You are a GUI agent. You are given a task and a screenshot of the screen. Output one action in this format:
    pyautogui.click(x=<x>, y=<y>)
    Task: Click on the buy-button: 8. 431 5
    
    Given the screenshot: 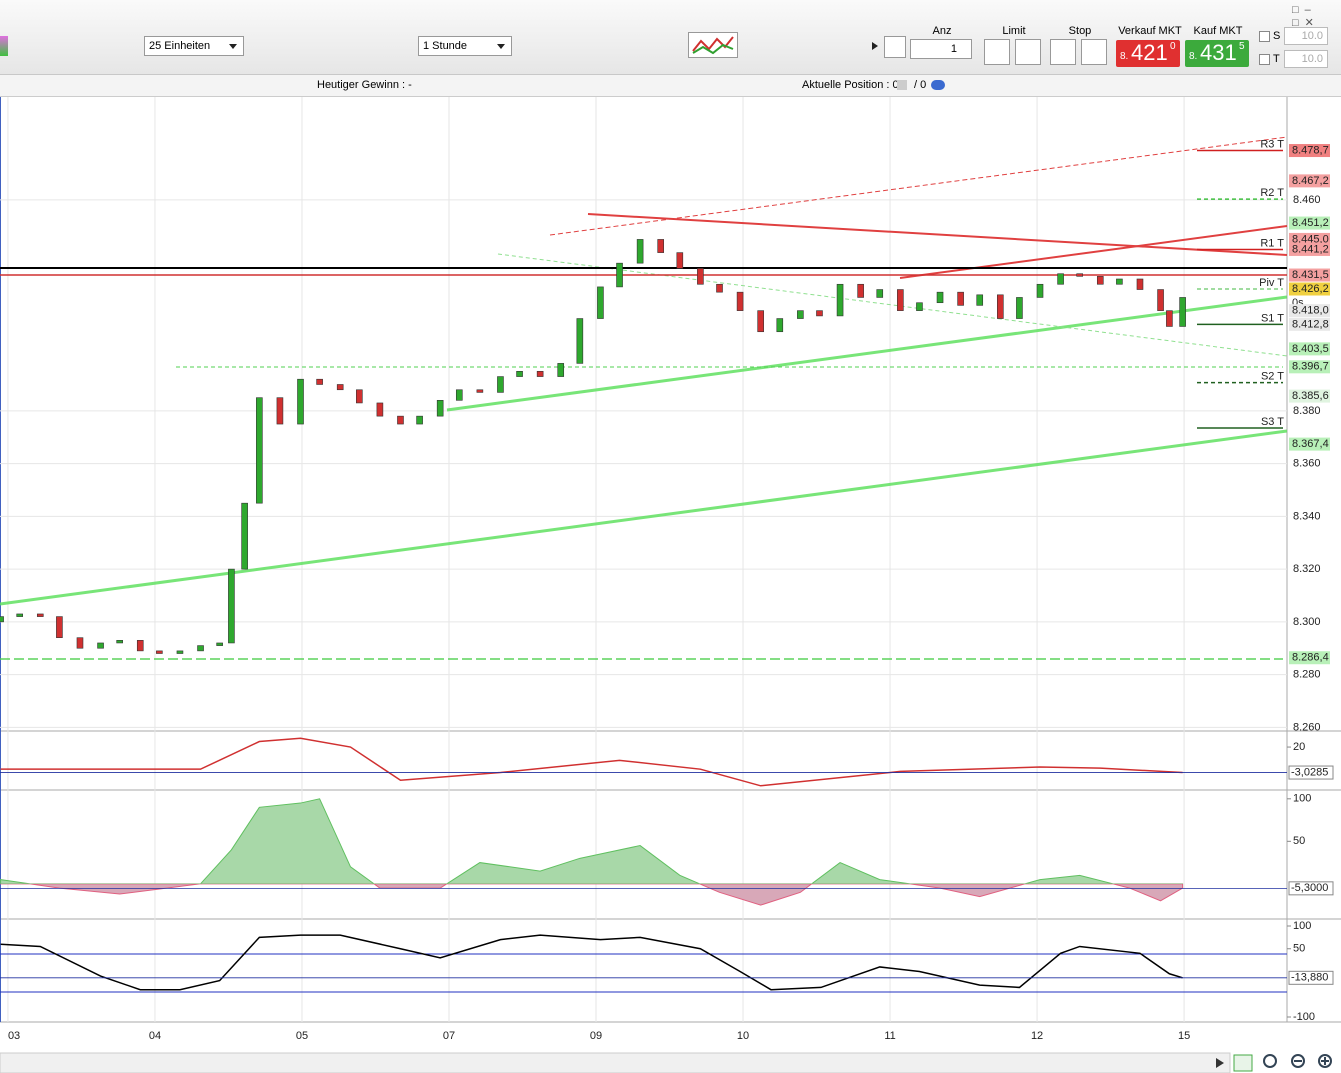 What is the action you would take?
    pyautogui.click(x=1217, y=53)
    